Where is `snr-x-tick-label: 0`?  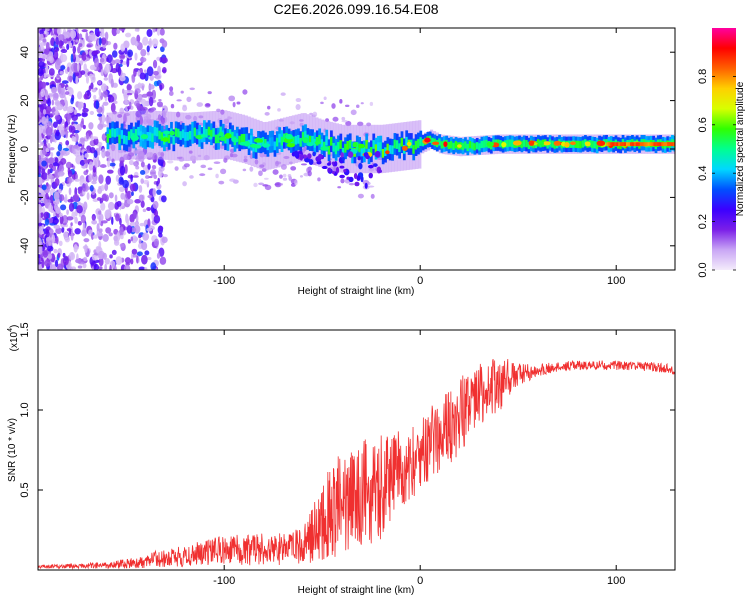
snr-x-tick-label: 0 is located at coordinates (420, 581).